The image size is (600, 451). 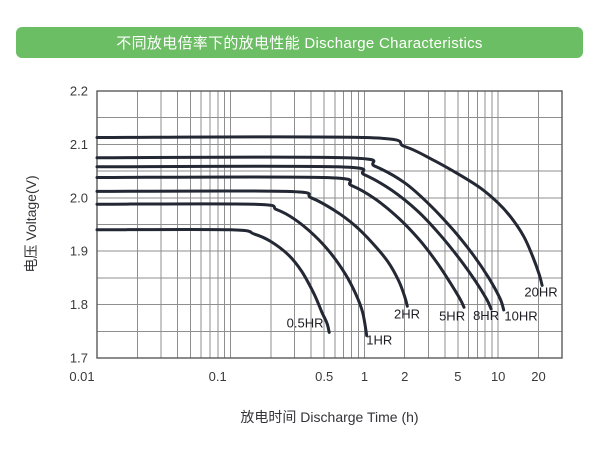 What do you see at coordinates (538, 376) in the screenshot?
I see `x-tick-label-20: 20` at bounding box center [538, 376].